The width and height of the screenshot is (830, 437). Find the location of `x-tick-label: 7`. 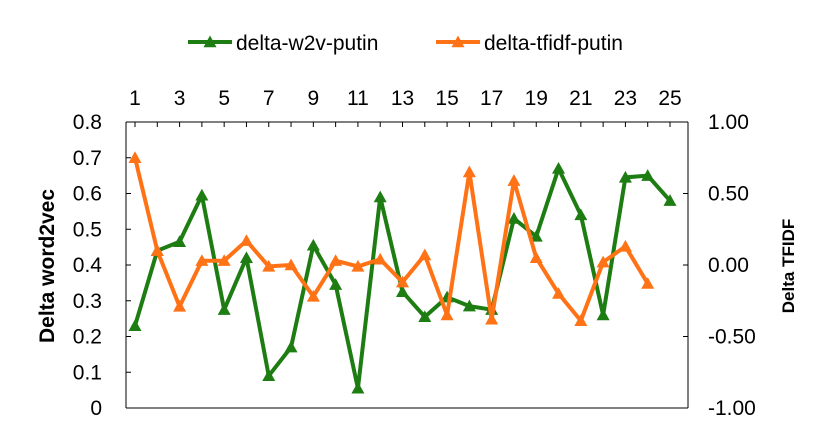

x-tick-label: 7 is located at coordinates (269, 98).